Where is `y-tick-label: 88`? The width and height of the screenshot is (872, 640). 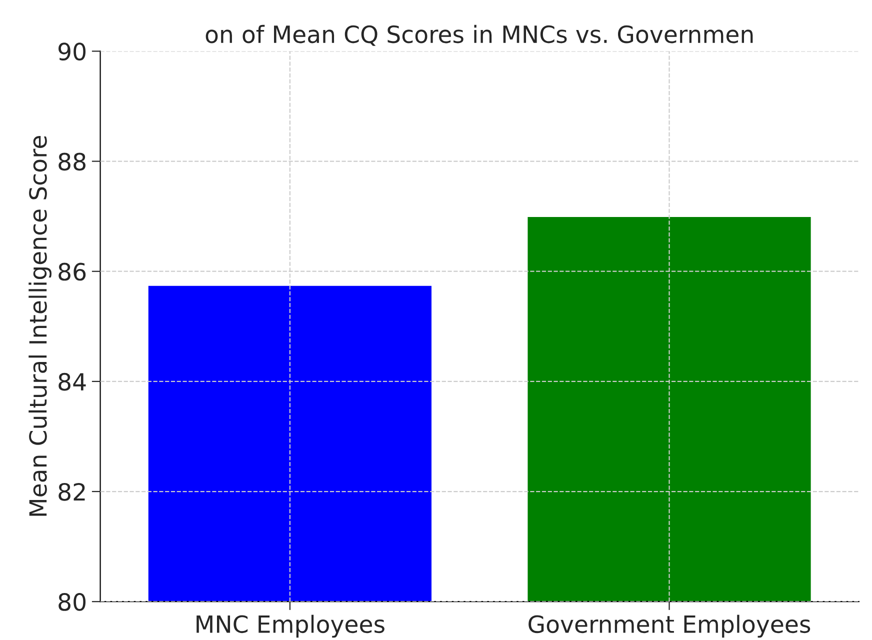 y-tick-label: 88 is located at coordinates (72, 161).